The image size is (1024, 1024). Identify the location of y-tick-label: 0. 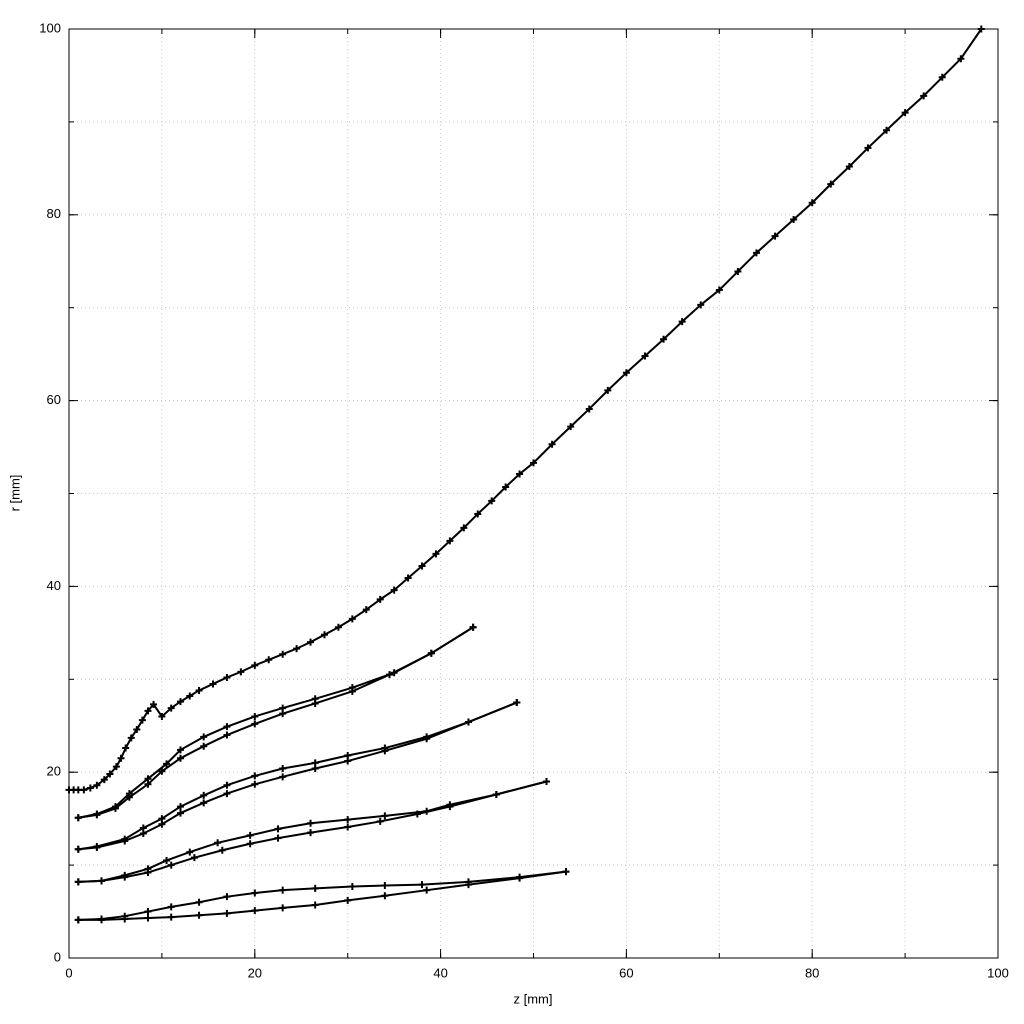
(57, 956).